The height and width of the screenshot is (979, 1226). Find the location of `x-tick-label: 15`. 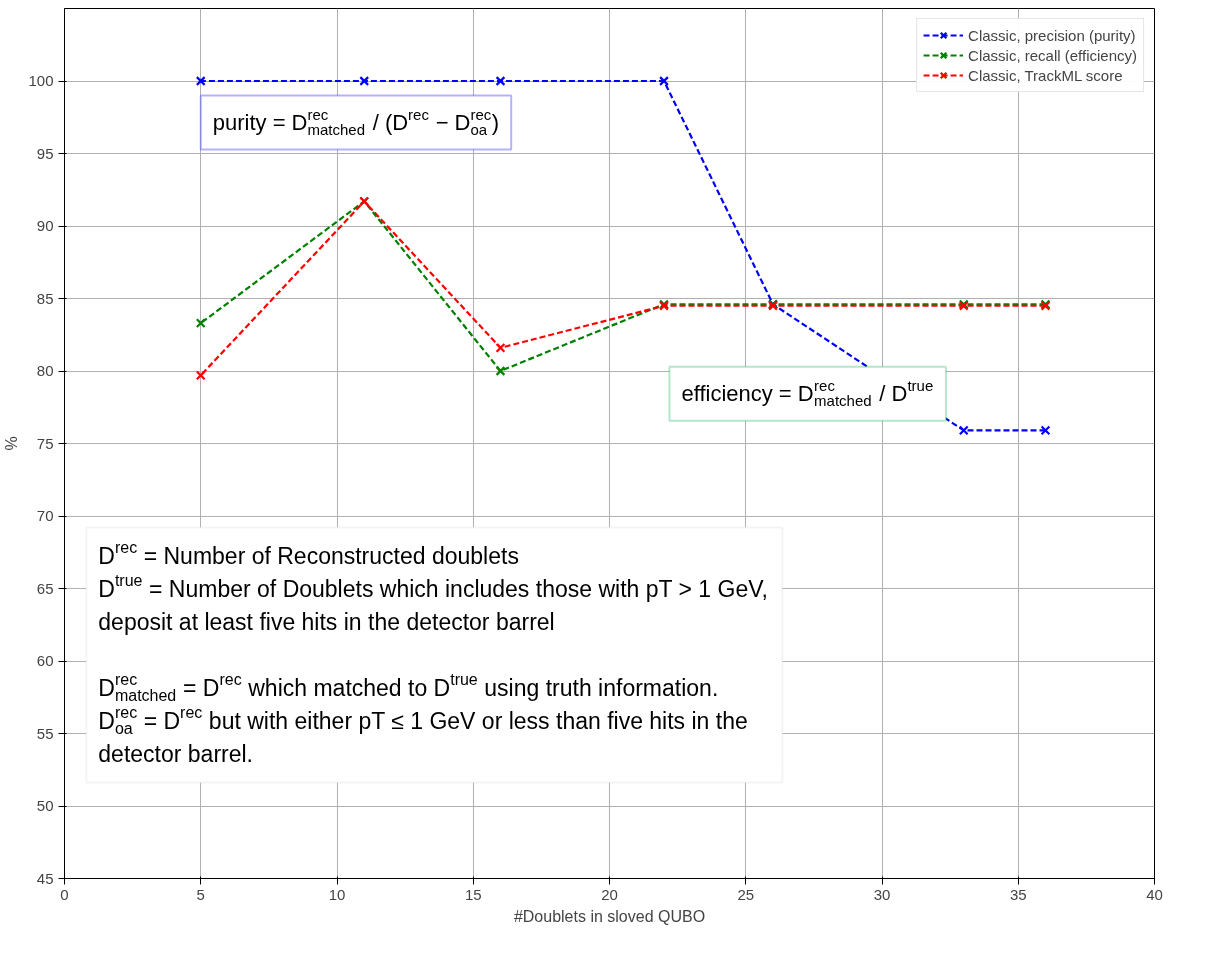

x-tick-label: 15 is located at coordinates (473, 894).